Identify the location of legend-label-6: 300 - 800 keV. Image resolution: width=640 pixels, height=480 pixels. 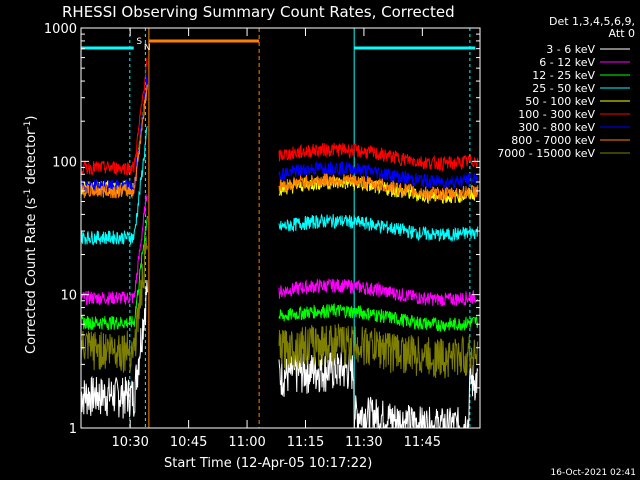
(556, 127).